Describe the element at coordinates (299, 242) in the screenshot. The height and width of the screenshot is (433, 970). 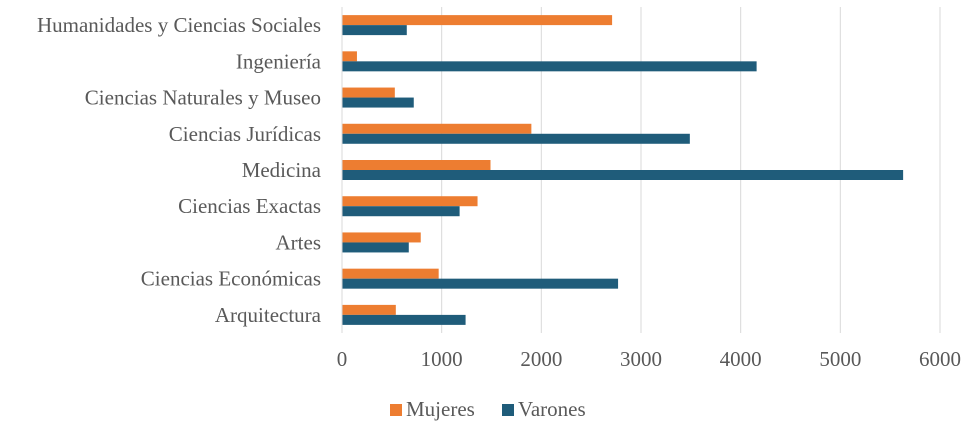
I see `category-label-artes: Artes` at that location.